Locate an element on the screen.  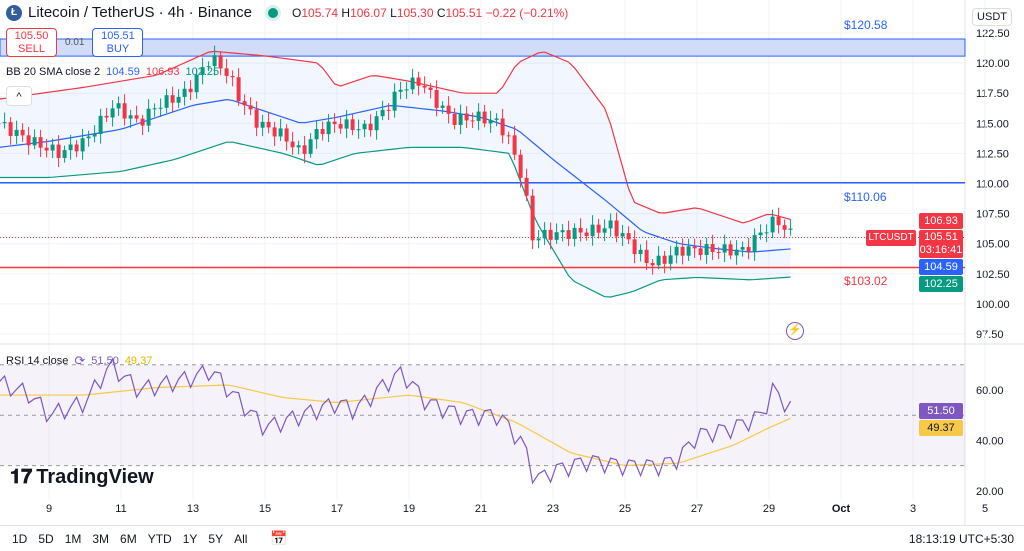
litecoin-logo-icon: Ł is located at coordinates (14, 12).